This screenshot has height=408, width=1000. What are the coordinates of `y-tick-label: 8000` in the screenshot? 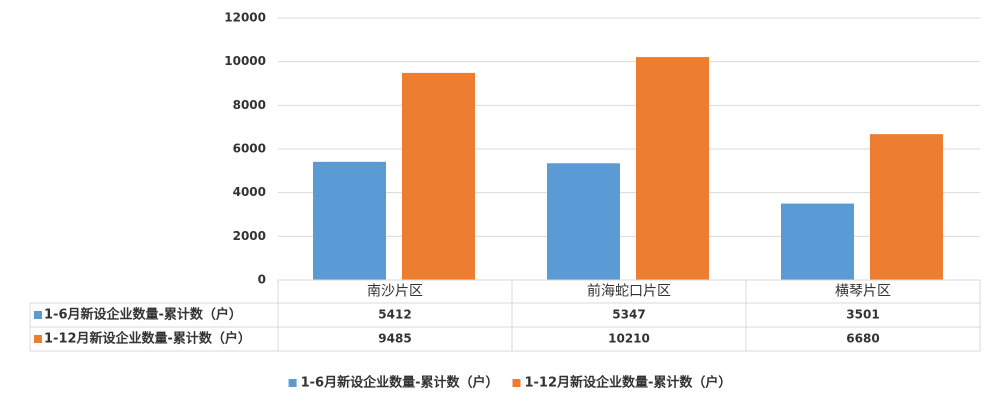 It's located at (249, 105).